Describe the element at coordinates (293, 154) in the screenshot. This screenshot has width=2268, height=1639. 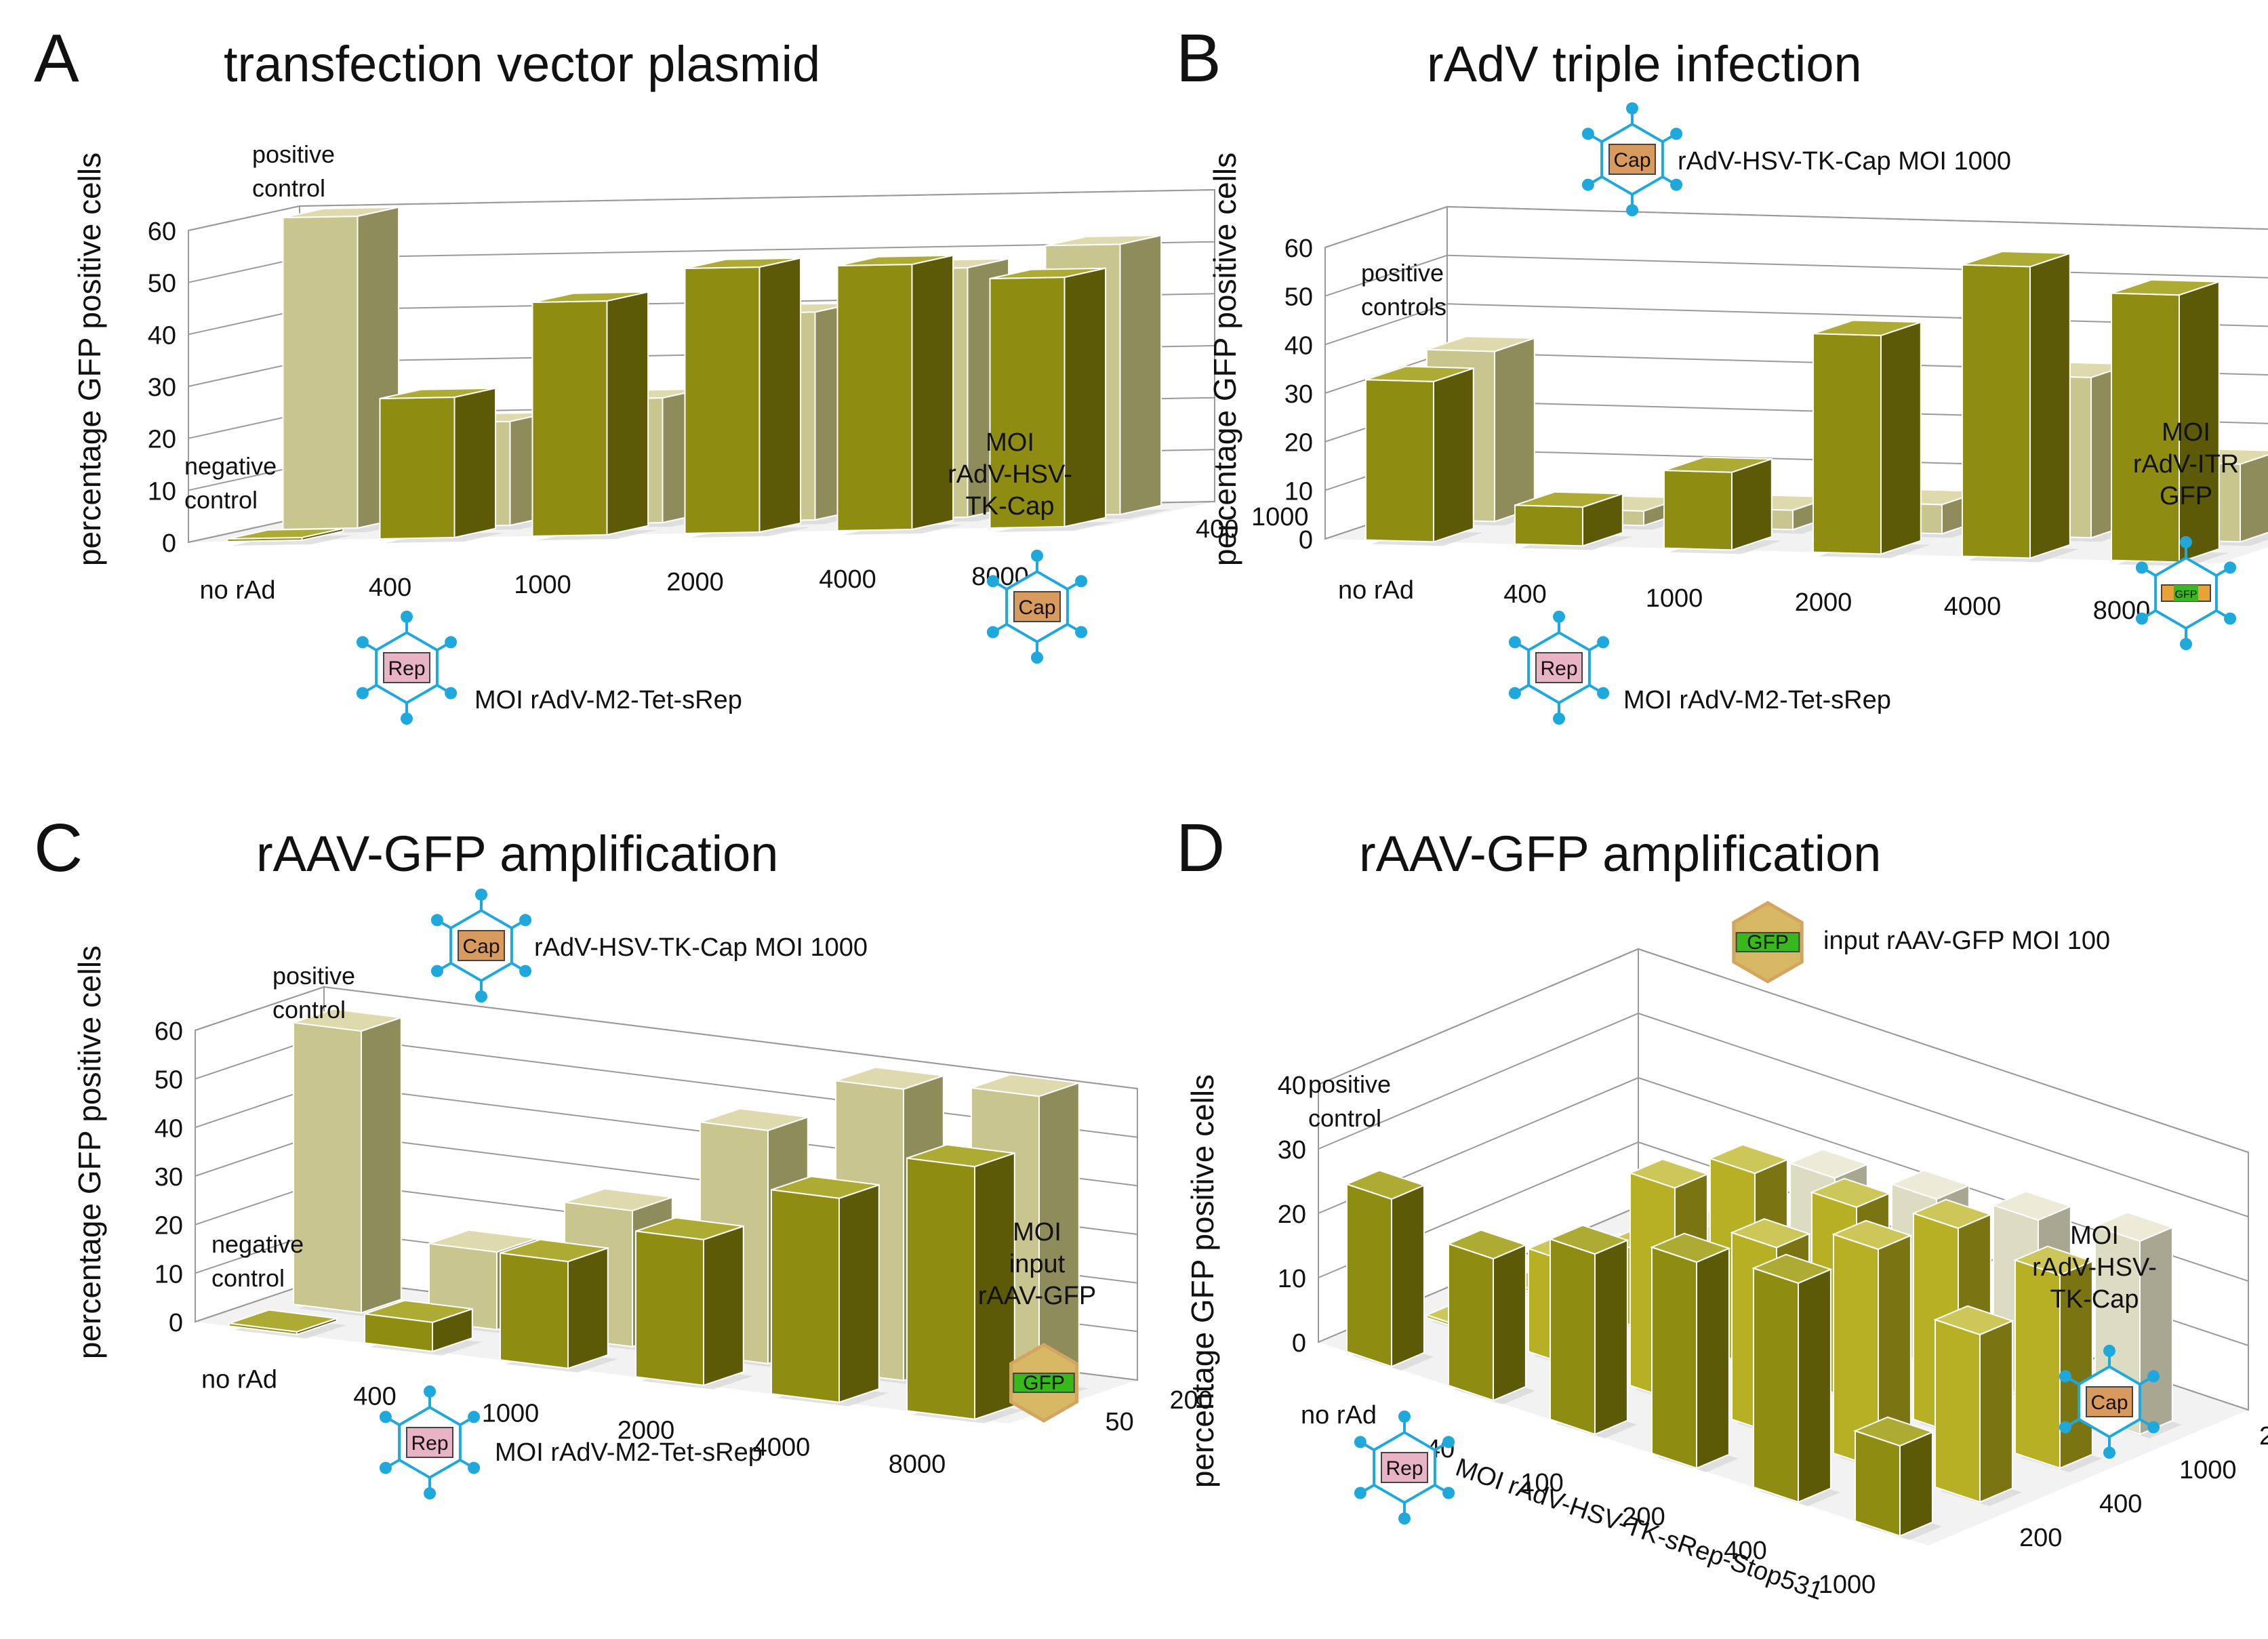
I see `annotation-positive-control-line-1: positive` at that location.